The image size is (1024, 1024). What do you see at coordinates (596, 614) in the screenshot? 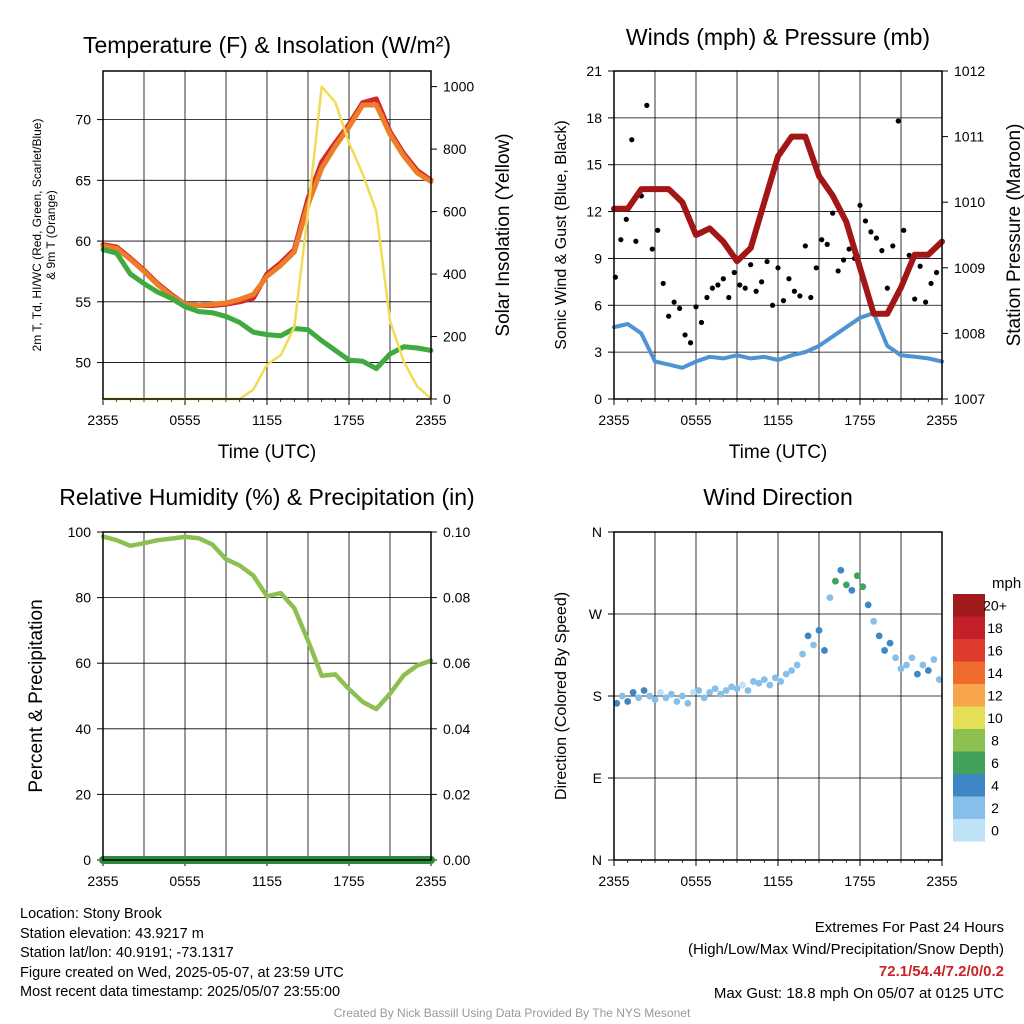
I see `tick-label-left: W` at bounding box center [596, 614].